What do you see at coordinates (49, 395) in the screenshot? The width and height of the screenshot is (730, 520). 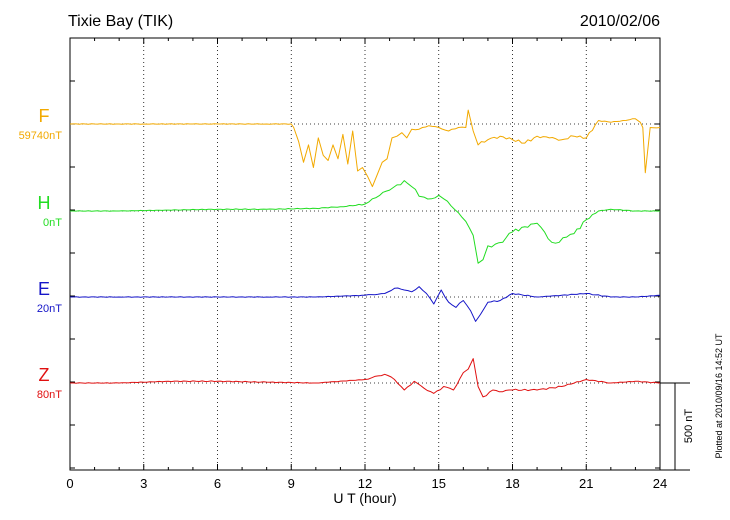 I see `series-z-offset: 80nT` at bounding box center [49, 395].